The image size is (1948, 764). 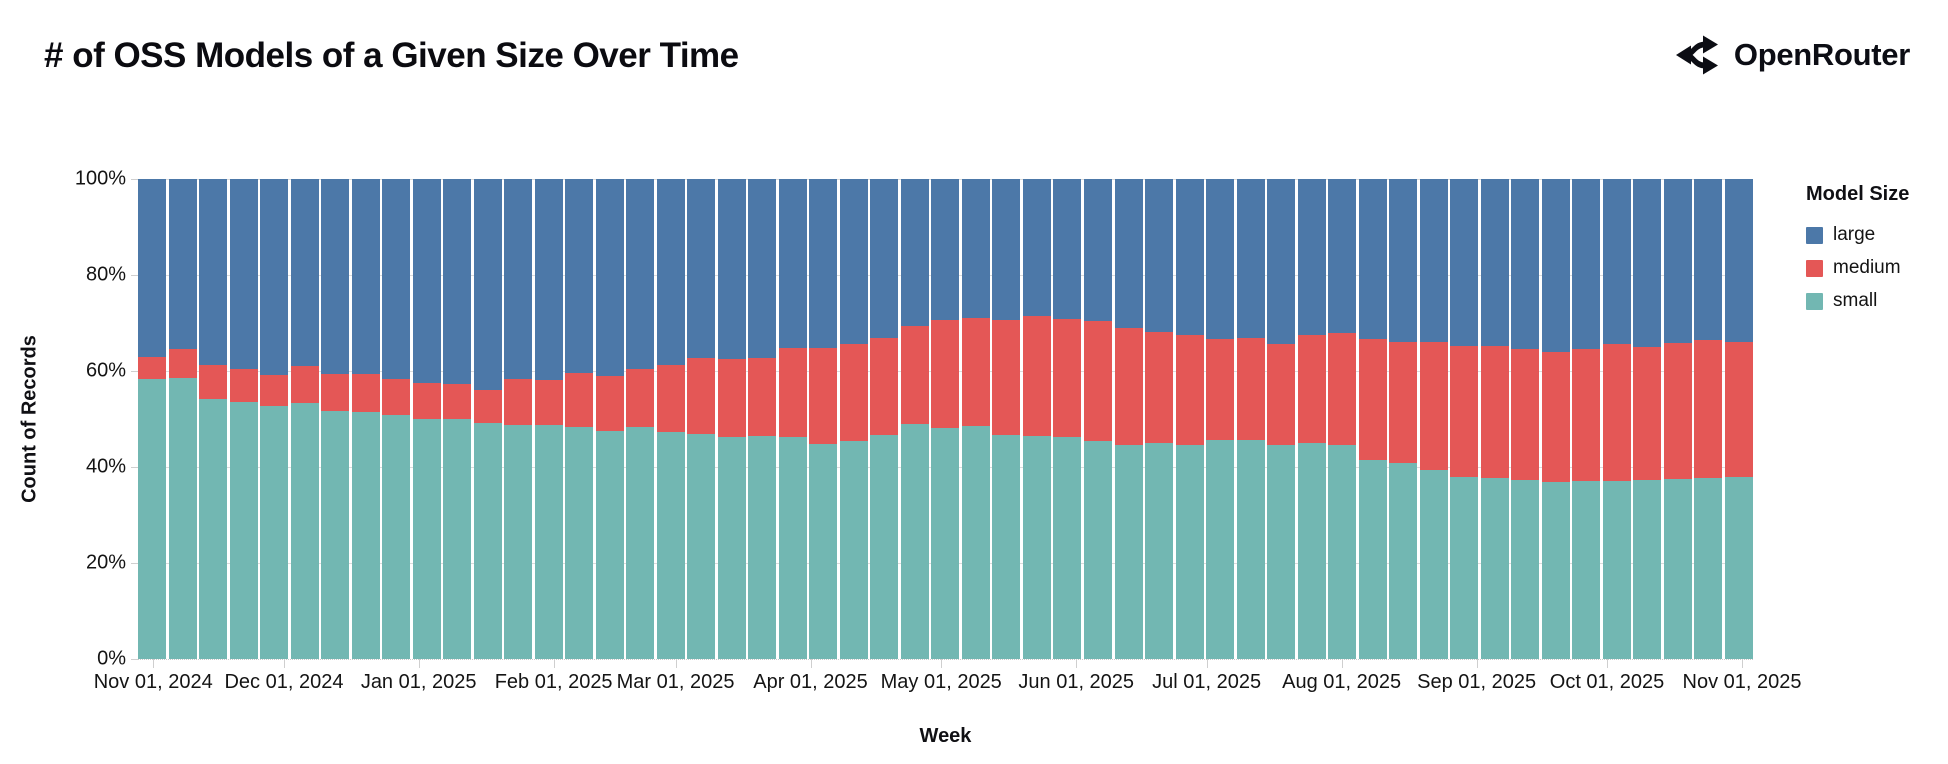 What do you see at coordinates (1857, 268) in the screenshot?
I see `legend-item-medium: medium` at bounding box center [1857, 268].